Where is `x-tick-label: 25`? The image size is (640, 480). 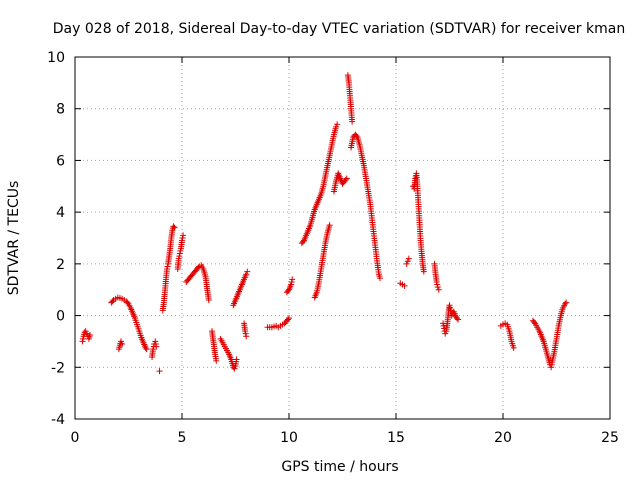
x-tick-label: 25 is located at coordinates (610, 438).